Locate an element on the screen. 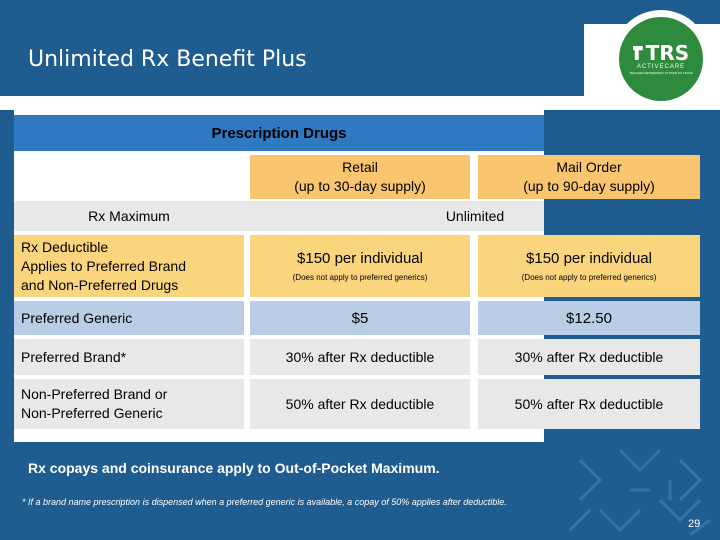 Image resolution: width=720 pixels, height=540 pixels. deductible-label-line3: and Non-Preferred Drugs is located at coordinates (100, 284).